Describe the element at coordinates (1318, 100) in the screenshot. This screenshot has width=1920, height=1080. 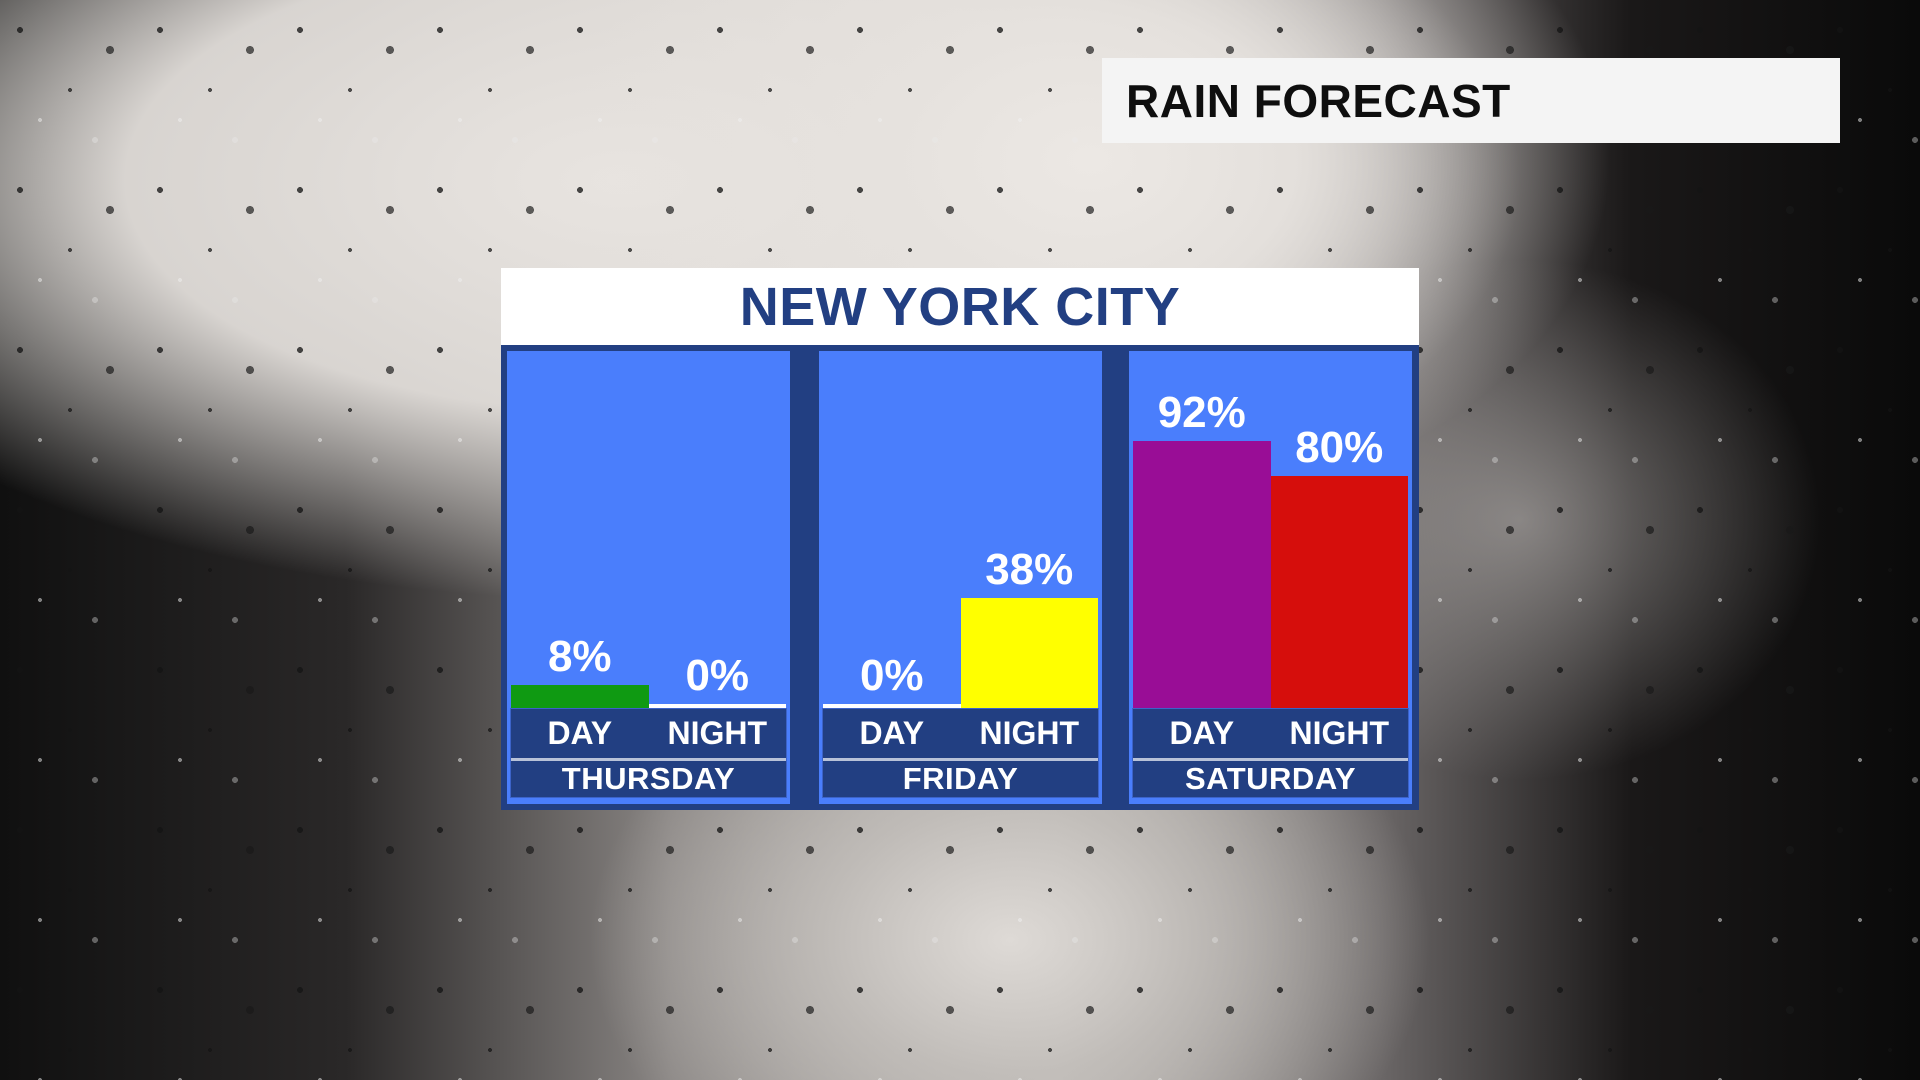
I see `banner-title: RAIN FORECAST` at that location.